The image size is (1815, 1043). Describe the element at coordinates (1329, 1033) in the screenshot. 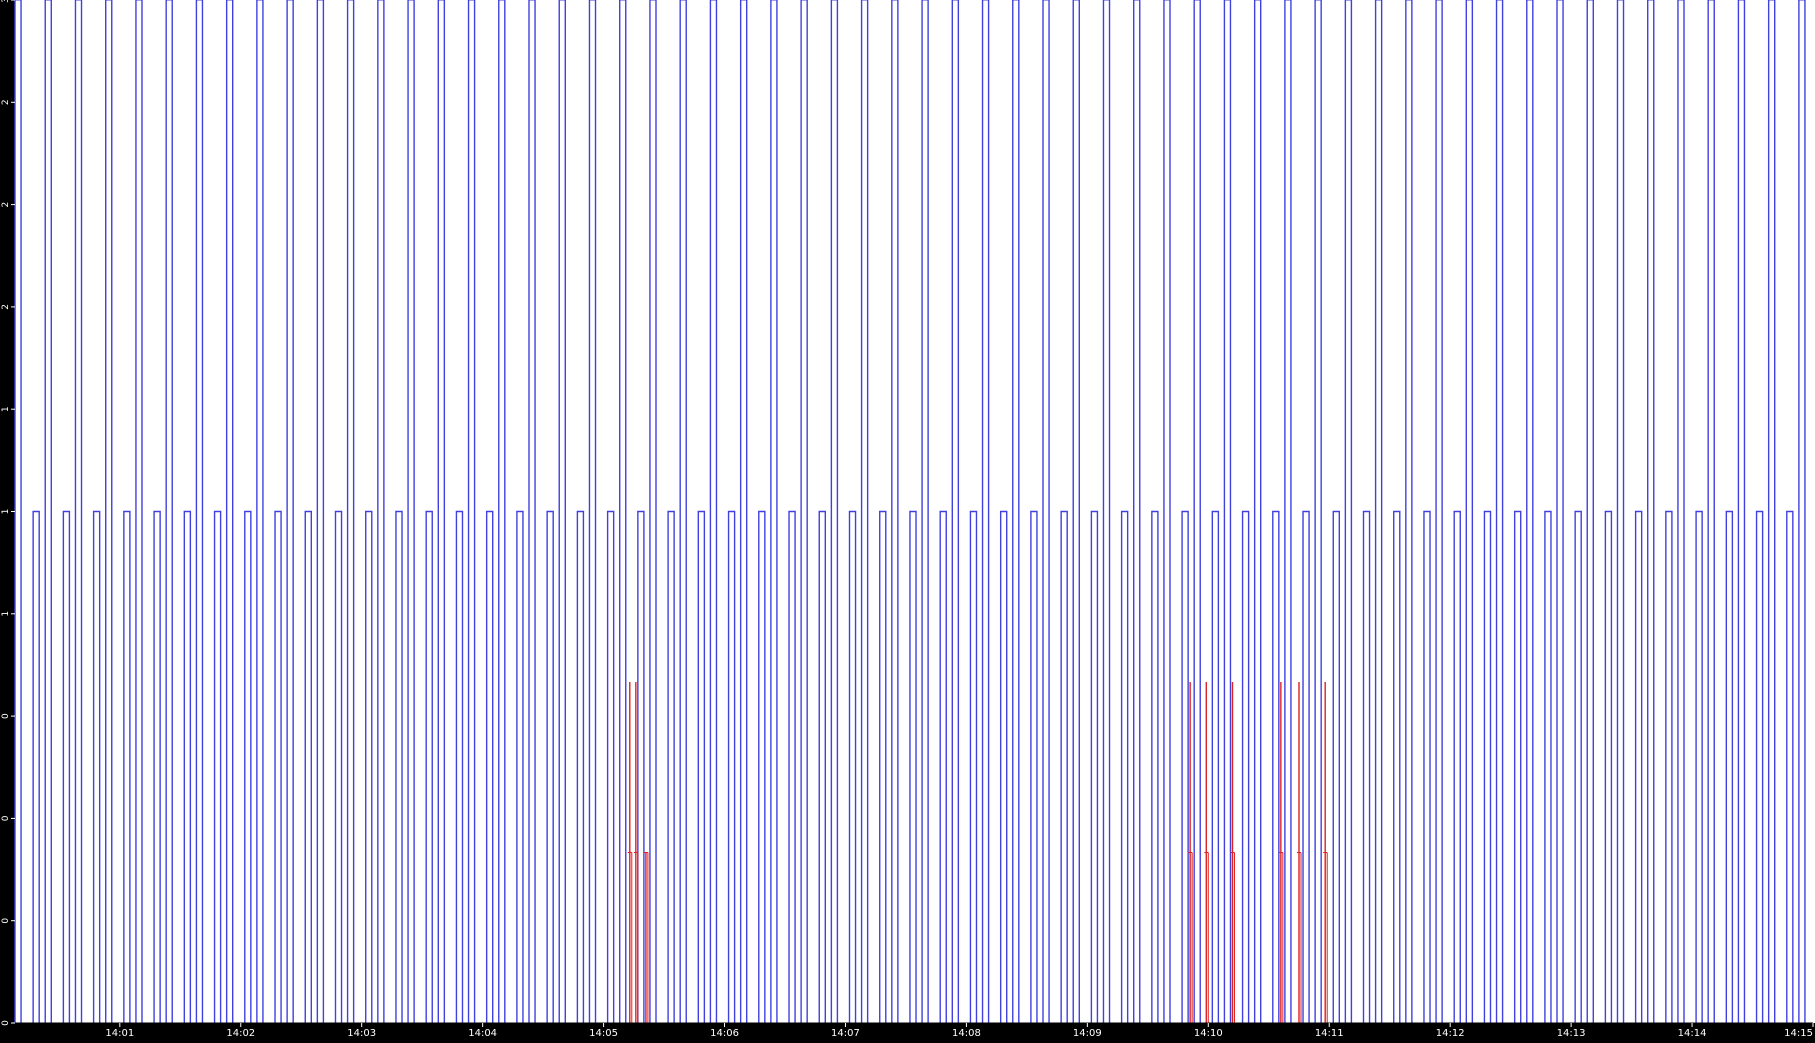

I see `x-tick-label: 14:11` at that location.